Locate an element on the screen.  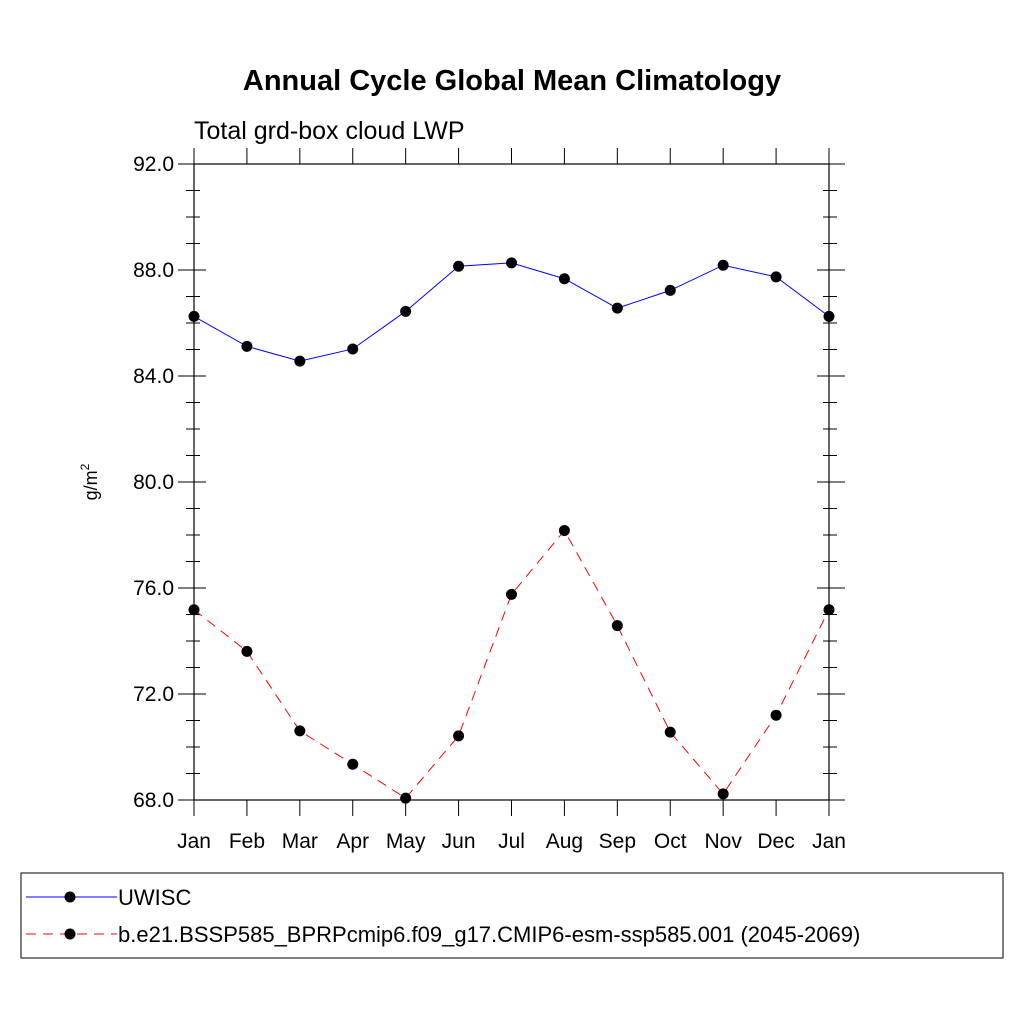
y-tick-label: 92.0 is located at coordinates (153, 164).